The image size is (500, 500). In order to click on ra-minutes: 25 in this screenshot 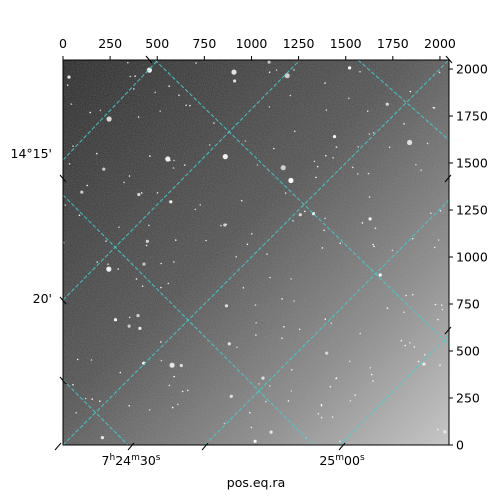, I will do `click(327, 460)`.